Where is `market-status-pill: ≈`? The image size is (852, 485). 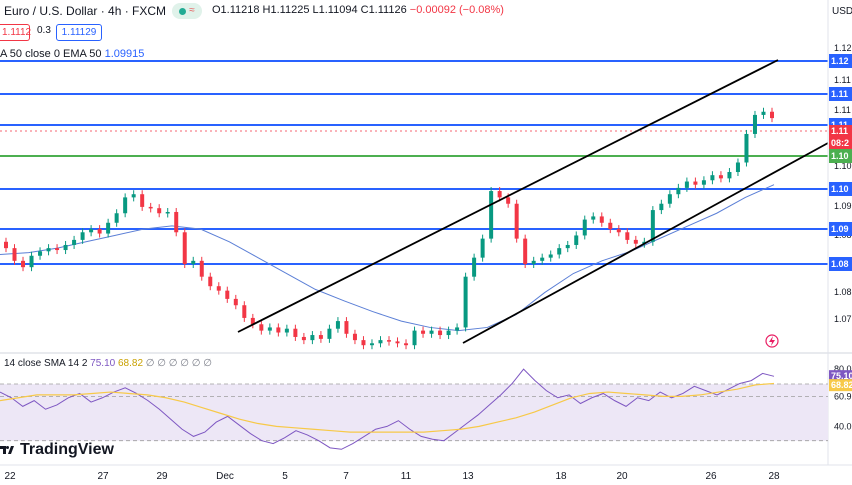
market-status-pill: ≈ is located at coordinates (187, 11).